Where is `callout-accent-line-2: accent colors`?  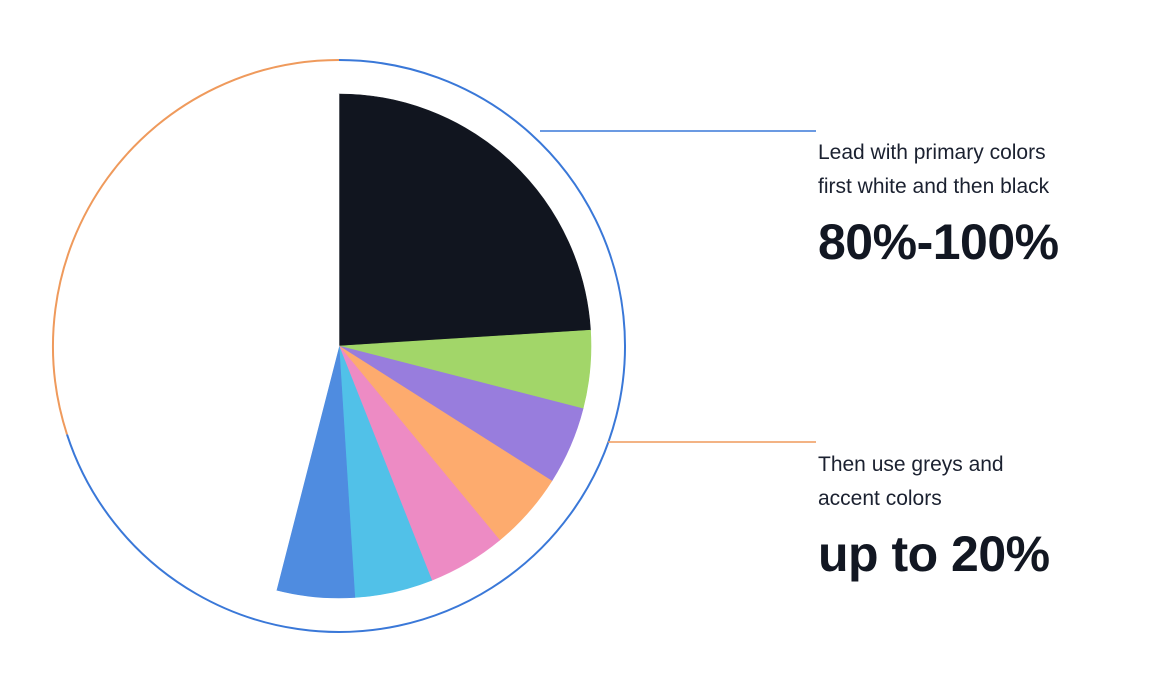 callout-accent-line-2: accent colors is located at coordinates (880, 498).